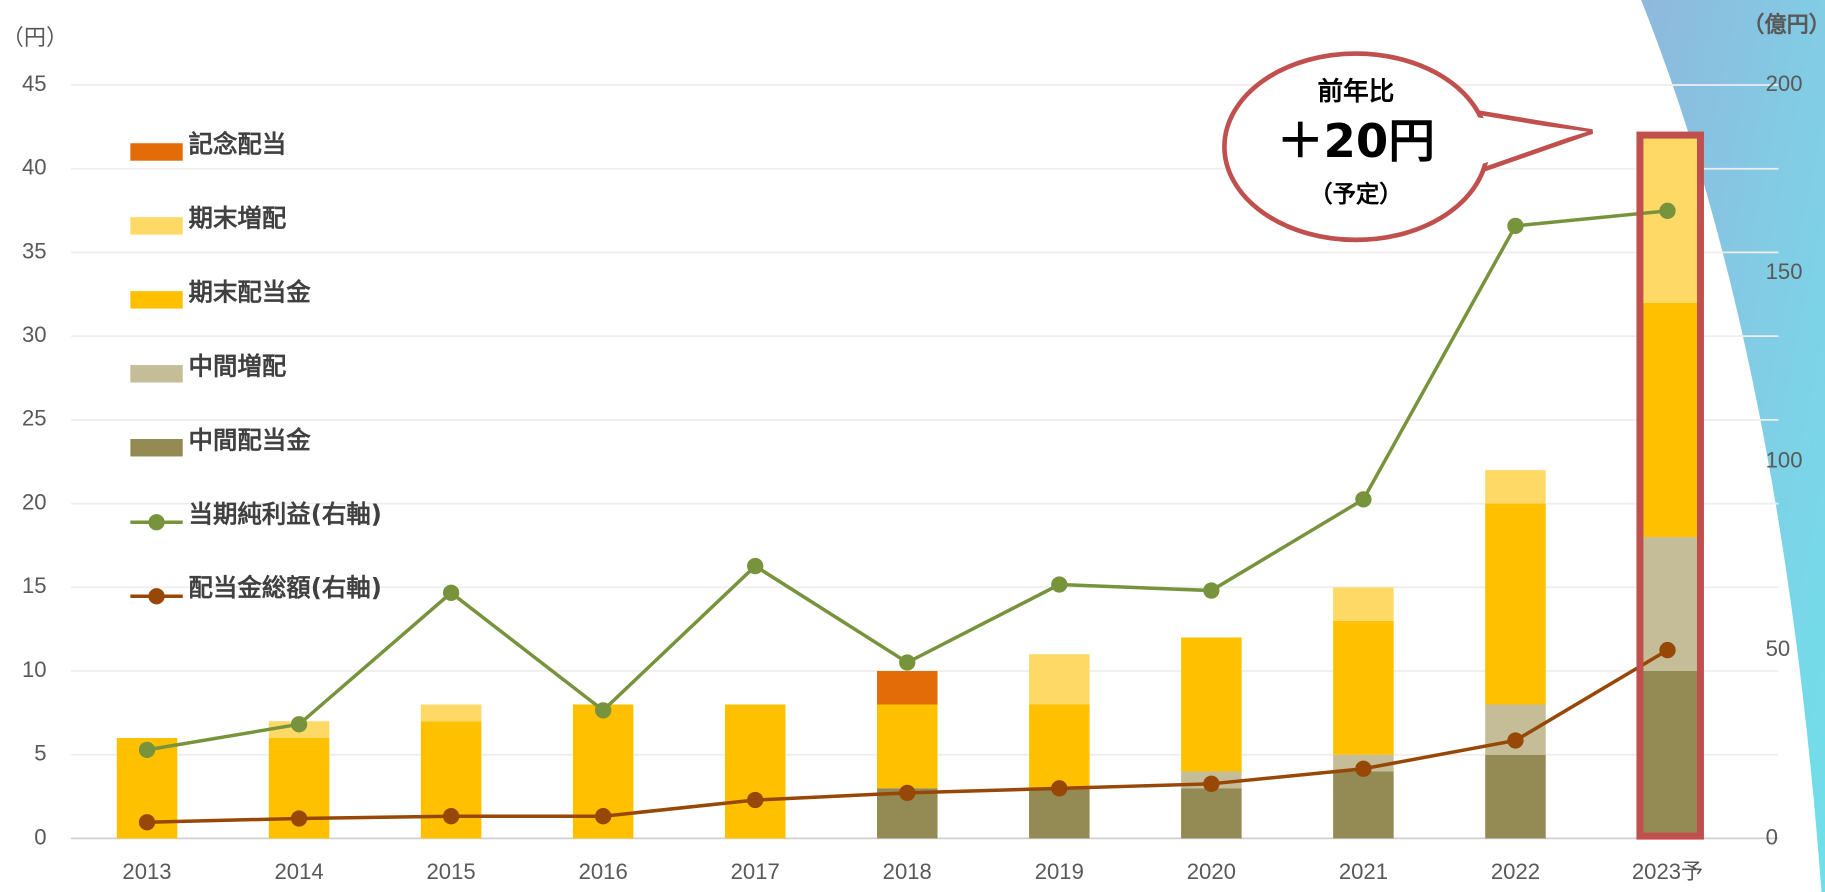 The image size is (1825, 892). Describe the element at coordinates (907, 871) in the screenshot. I see `x-tick-label: 2018` at that location.